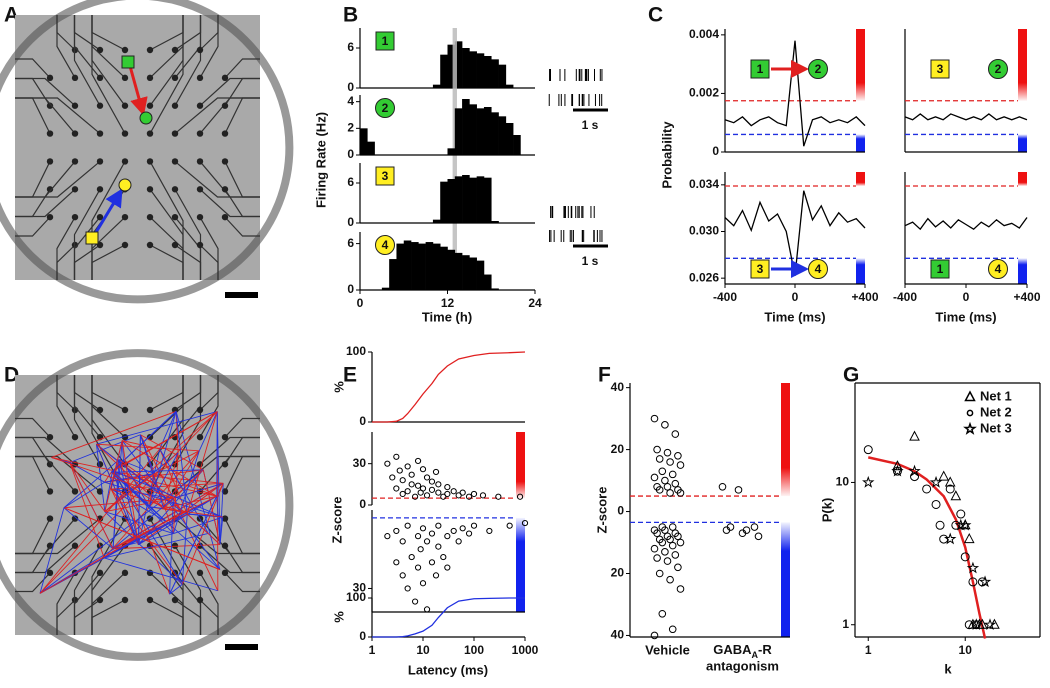 The image size is (1050, 688). What do you see at coordinates (948, 668) in the screenshot?
I see `x-axis-label: k` at bounding box center [948, 668].